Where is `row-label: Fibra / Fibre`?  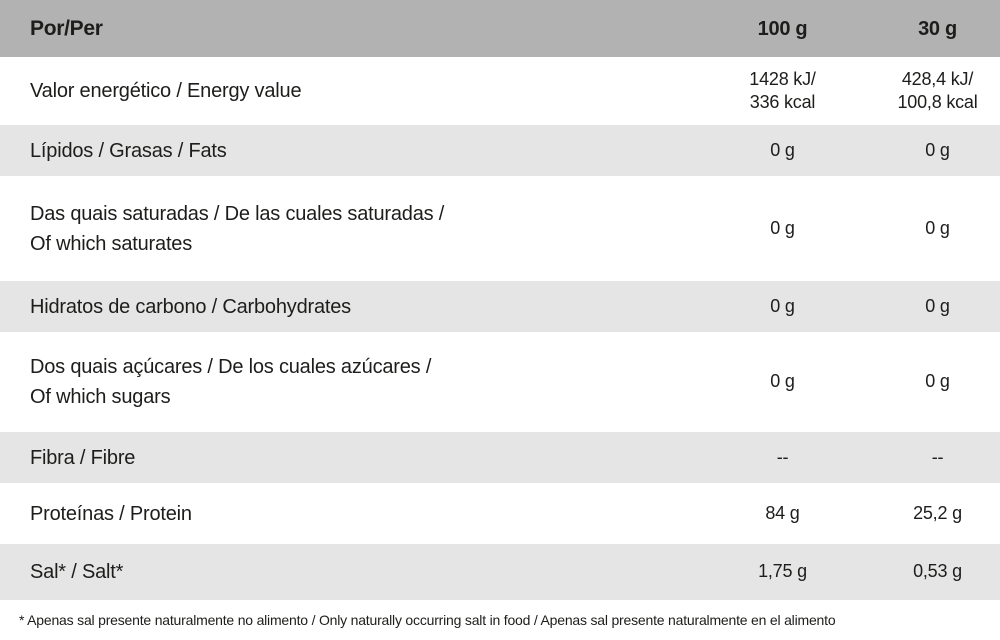 row-label: Fibra / Fibre is located at coordinates (83, 457).